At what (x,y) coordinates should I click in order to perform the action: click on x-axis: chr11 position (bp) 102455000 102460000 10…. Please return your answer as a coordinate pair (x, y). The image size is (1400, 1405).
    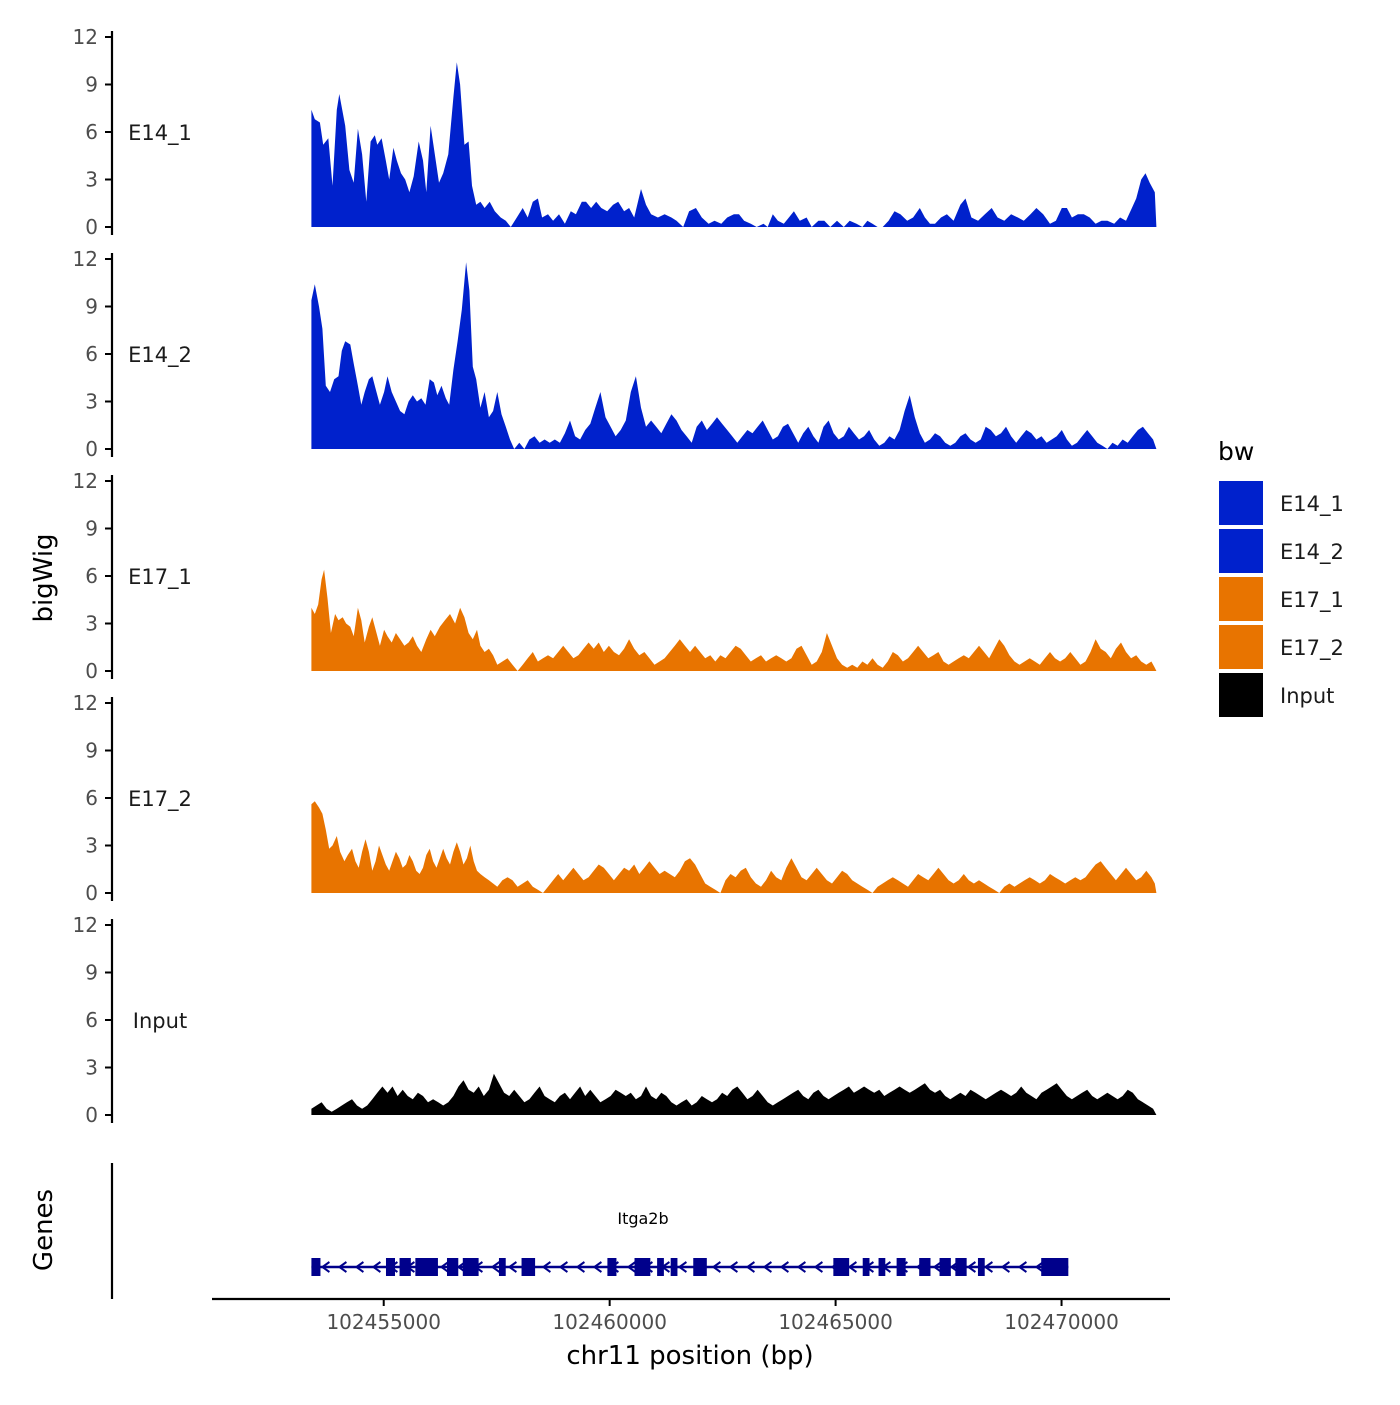
    Looking at the image, I should click on (691, 1334).